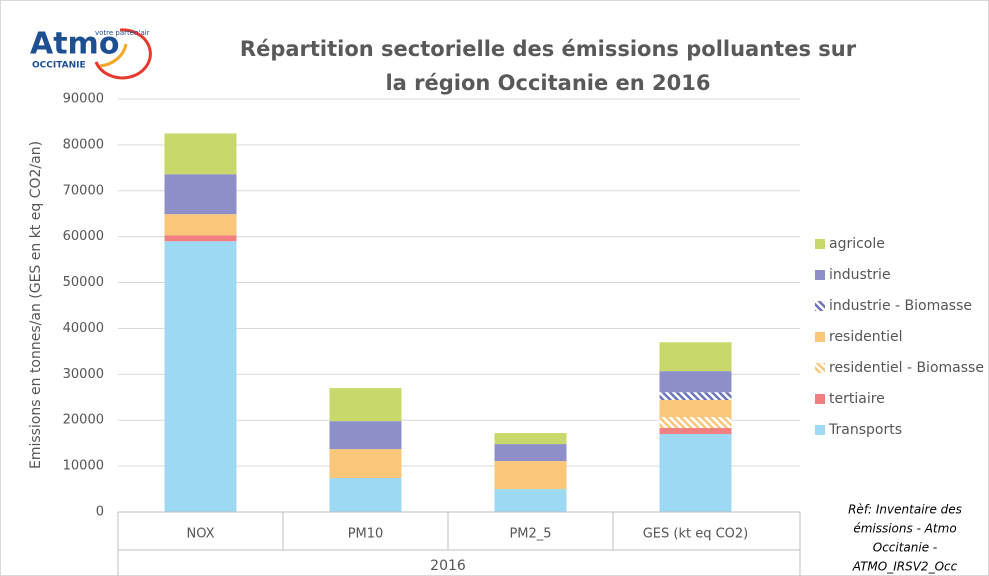 The height and width of the screenshot is (576, 989). What do you see at coordinates (83, 144) in the screenshot?
I see `y-tick-label: 80000` at bounding box center [83, 144].